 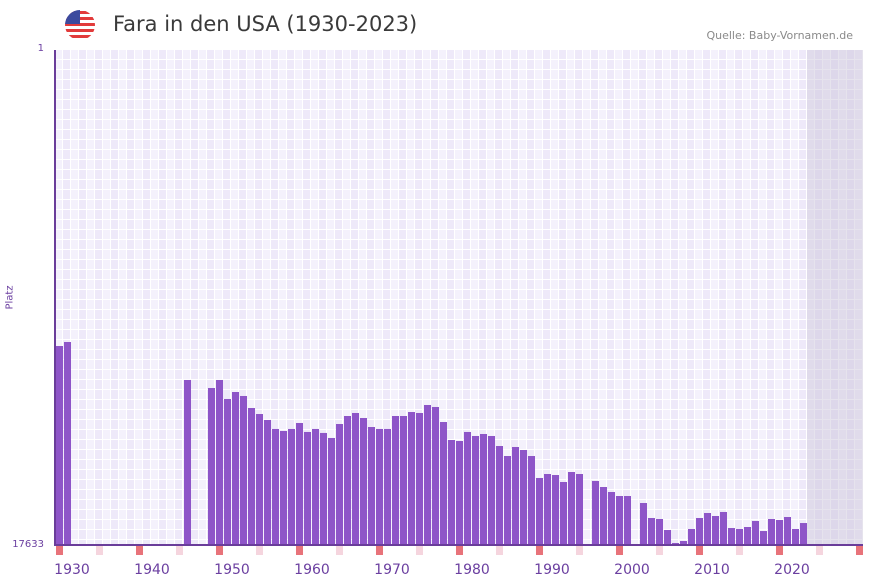 What do you see at coordinates (515, 495) in the screenshot?
I see `bar-1987` at bounding box center [515, 495].